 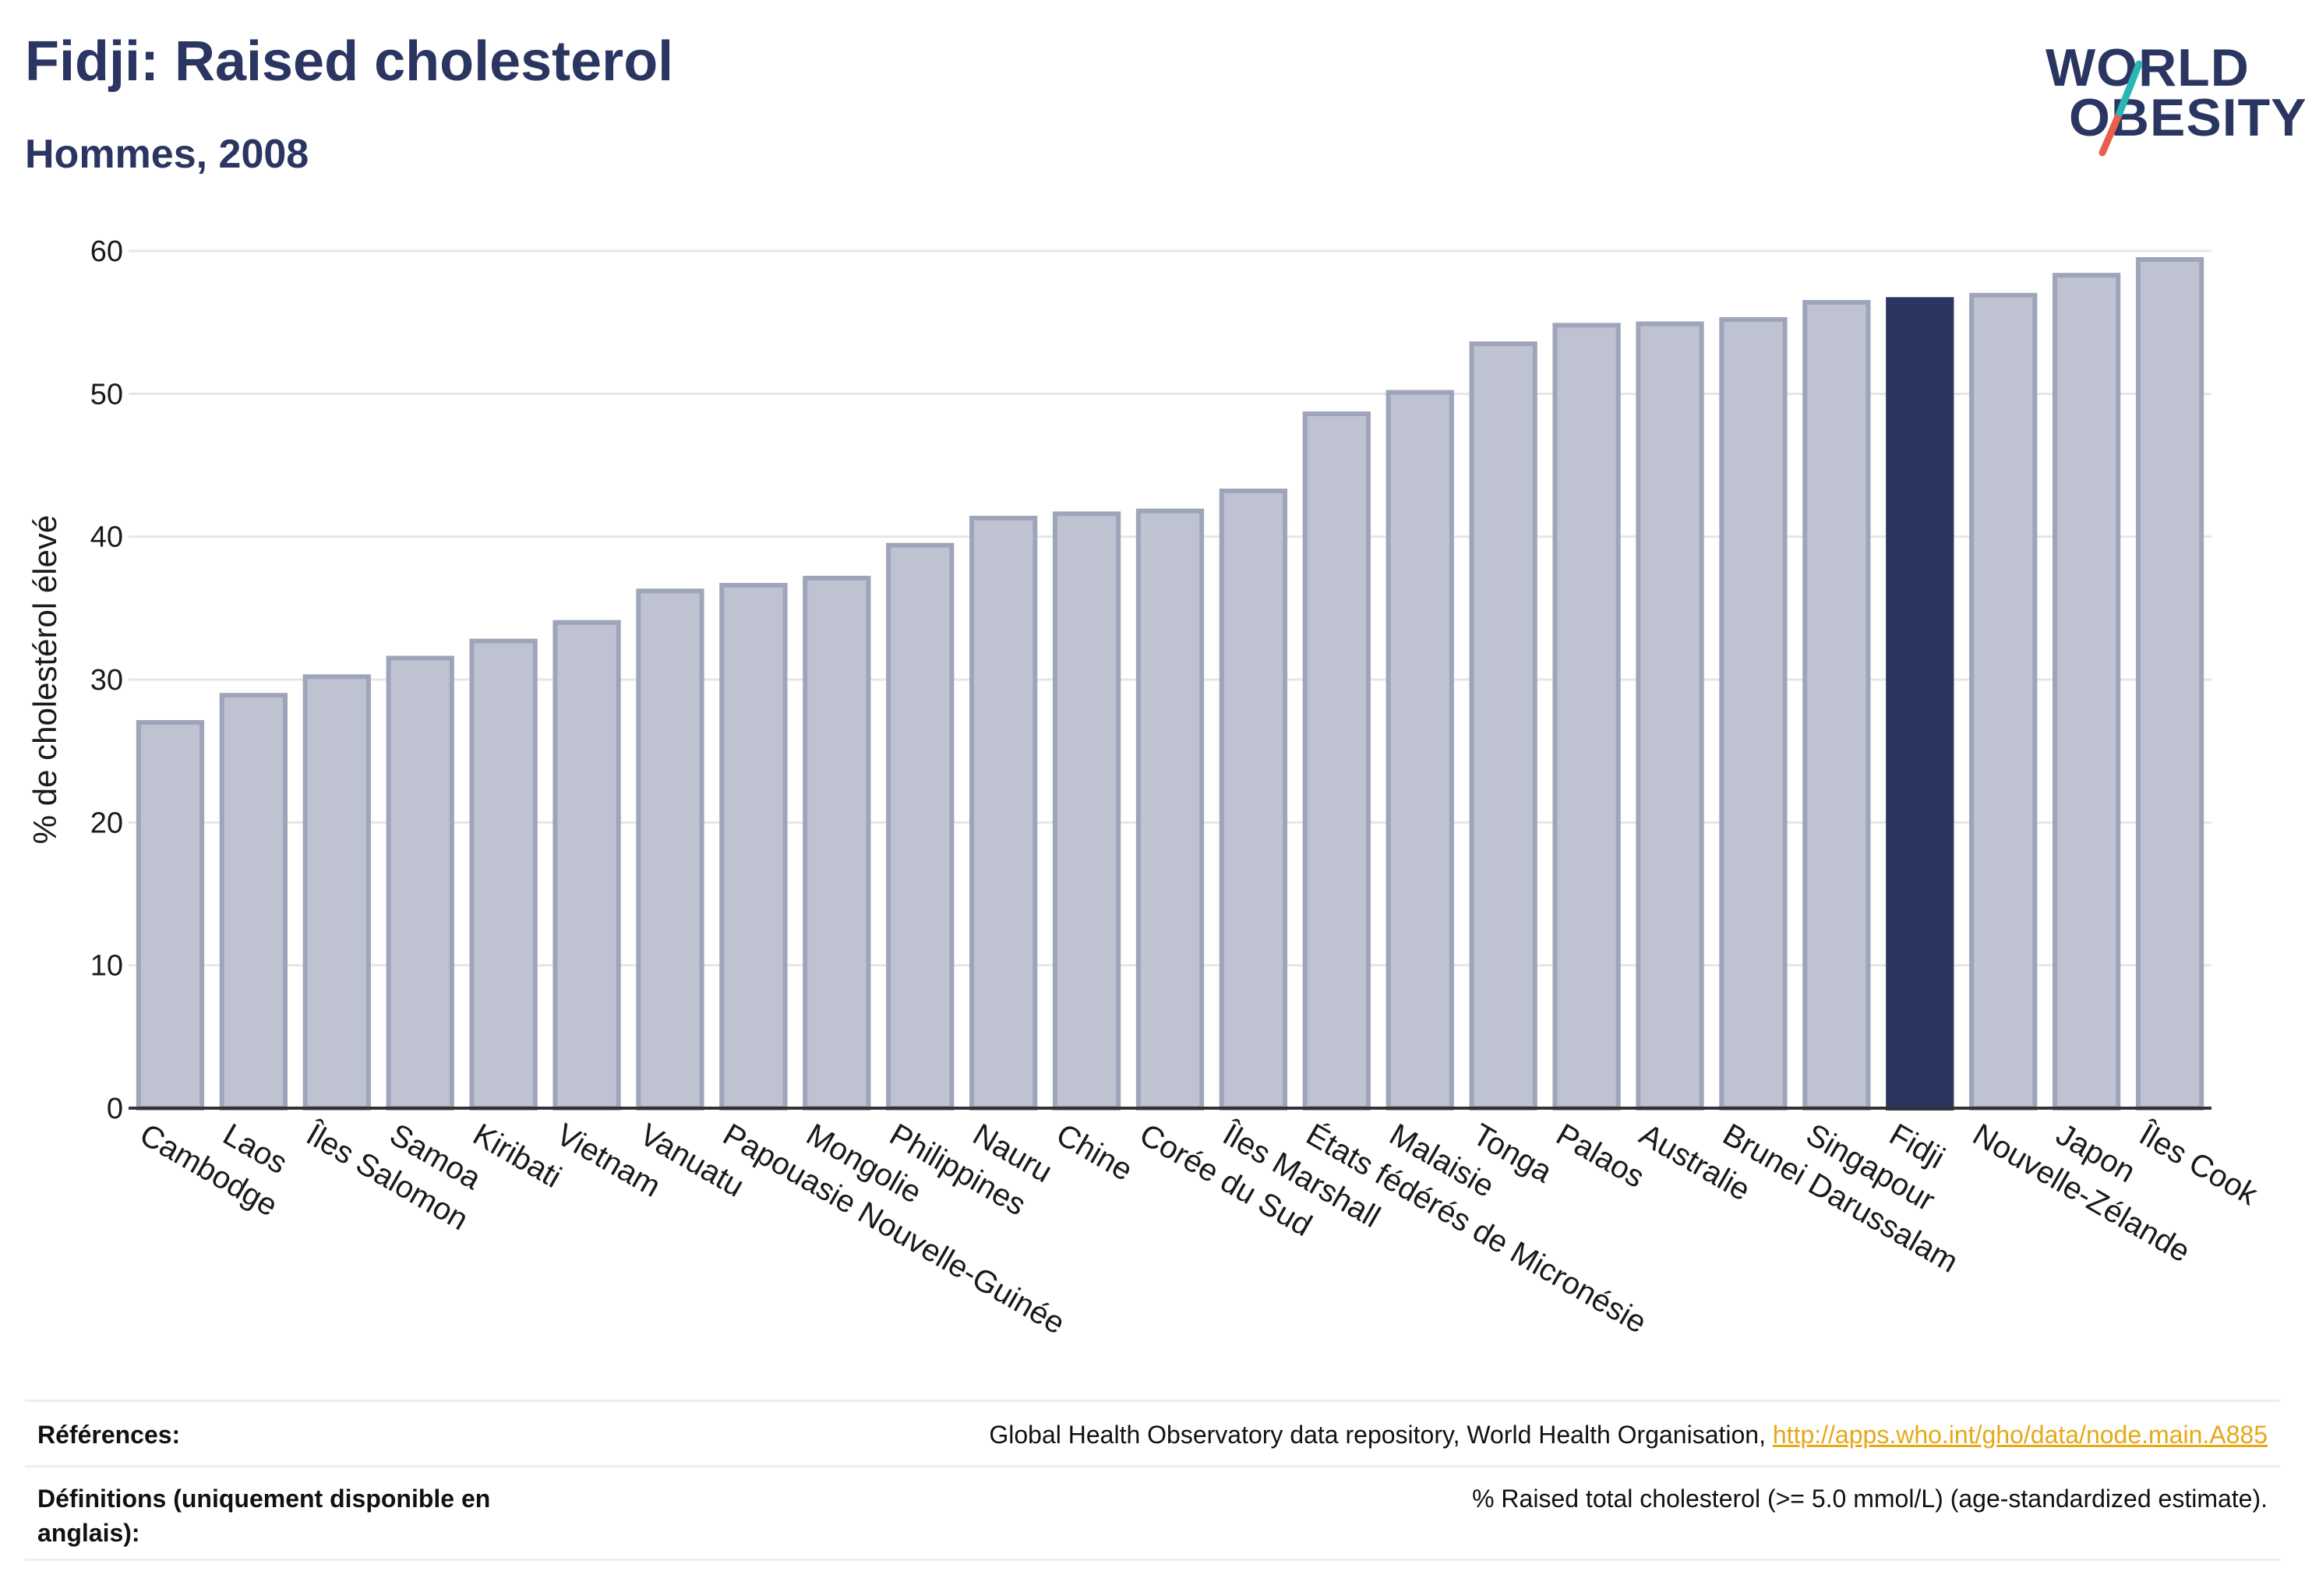 What do you see at coordinates (106, 394) in the screenshot?
I see `y-tick-label: 50` at bounding box center [106, 394].